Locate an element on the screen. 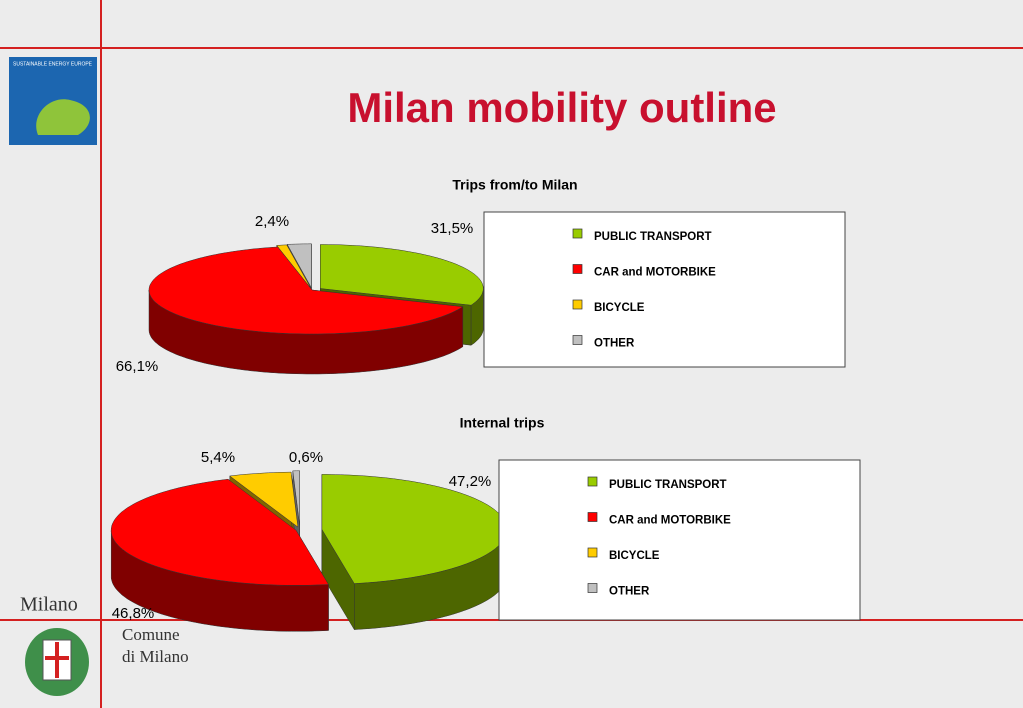  logo: SUSTAINABLE ENERGY EUROPE is located at coordinates (53, 101).